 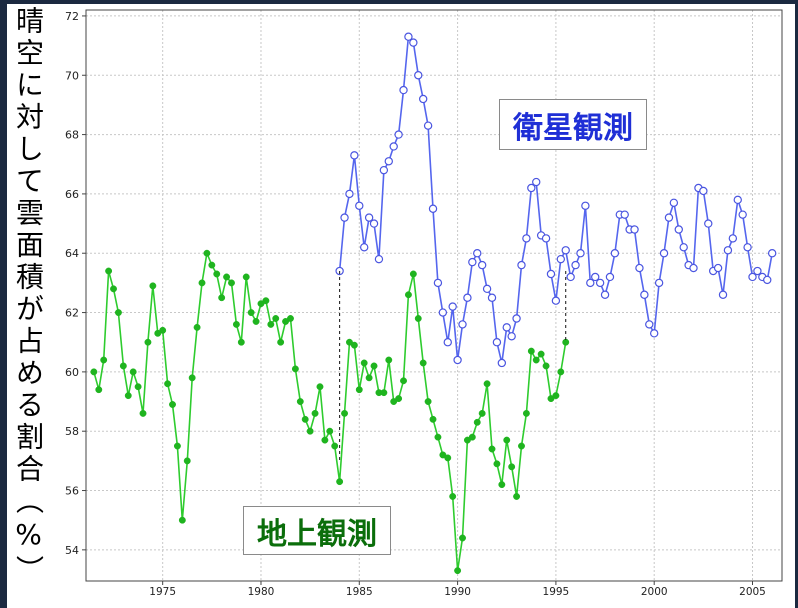 What do you see at coordinates (317, 530) in the screenshot?
I see `ground-obs-label: 地上観測` at bounding box center [317, 530].